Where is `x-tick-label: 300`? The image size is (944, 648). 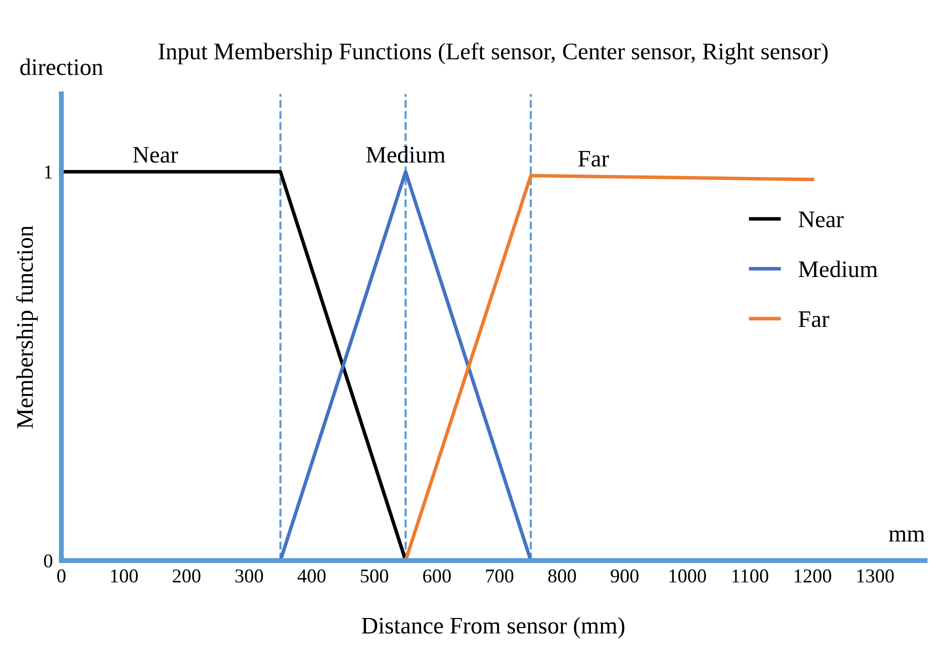
x-tick-label: 300 is located at coordinates (249, 576).